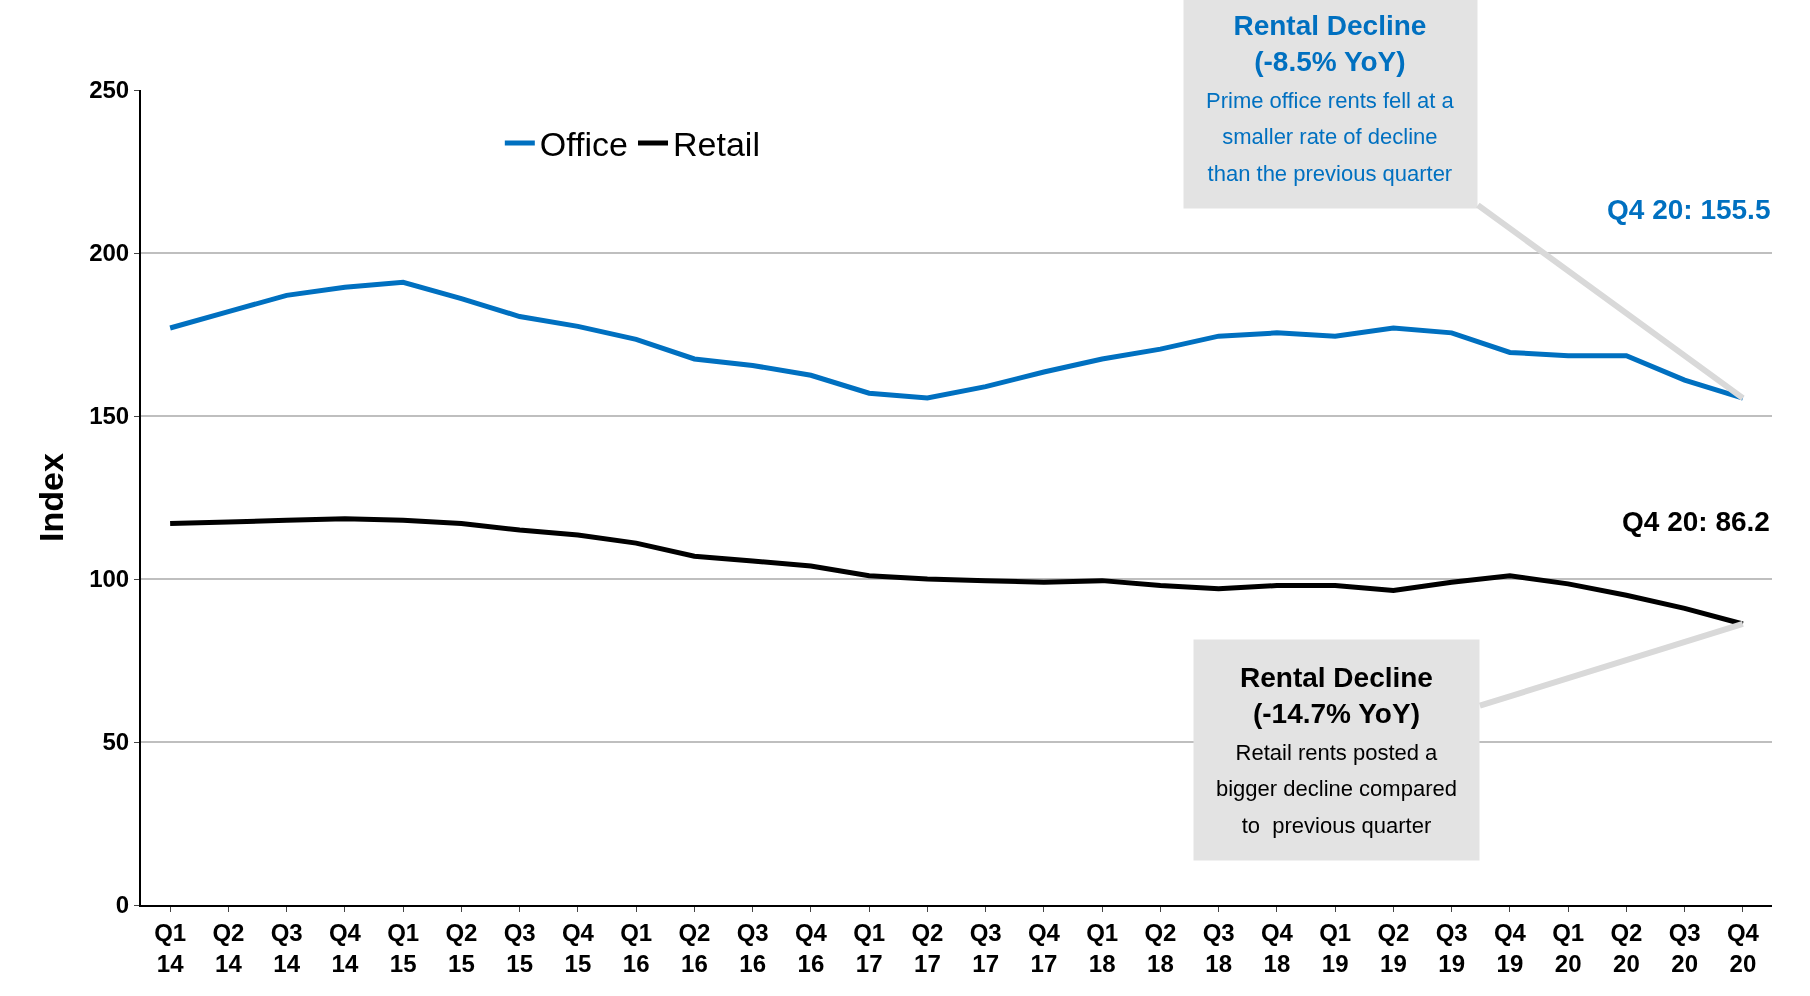  What do you see at coordinates (1696, 521) in the screenshot?
I see `annotation: Q4 20: 86.2` at bounding box center [1696, 521].